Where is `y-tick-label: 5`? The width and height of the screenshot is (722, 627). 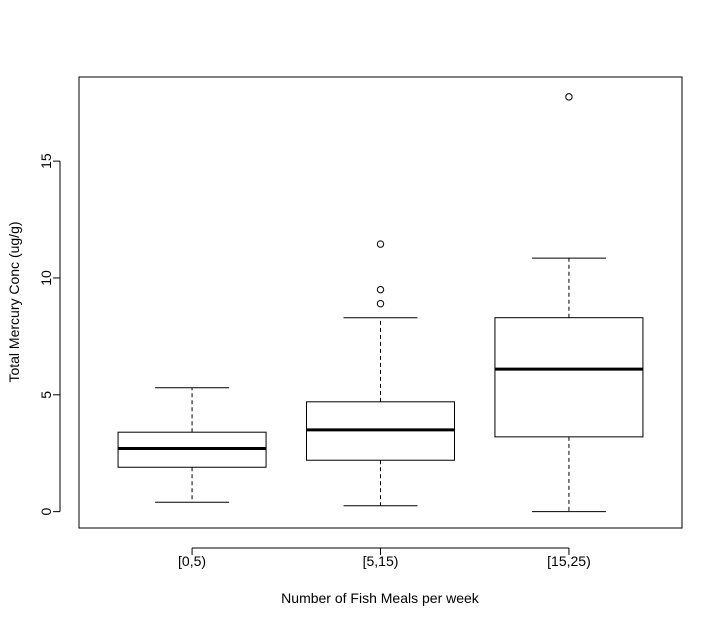 y-tick-label: 5 is located at coordinates (46, 395).